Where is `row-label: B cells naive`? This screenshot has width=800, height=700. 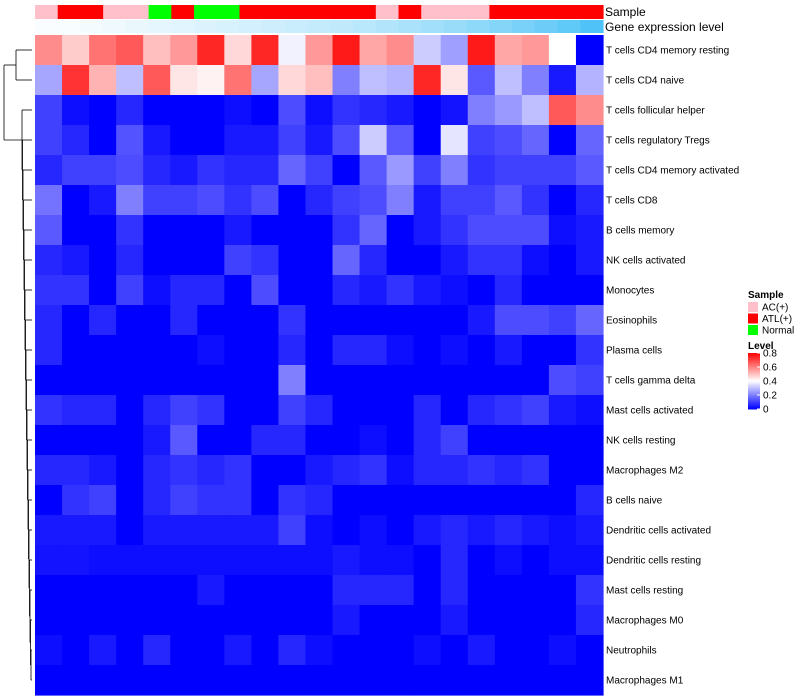
row-label: B cells naive is located at coordinates (634, 501).